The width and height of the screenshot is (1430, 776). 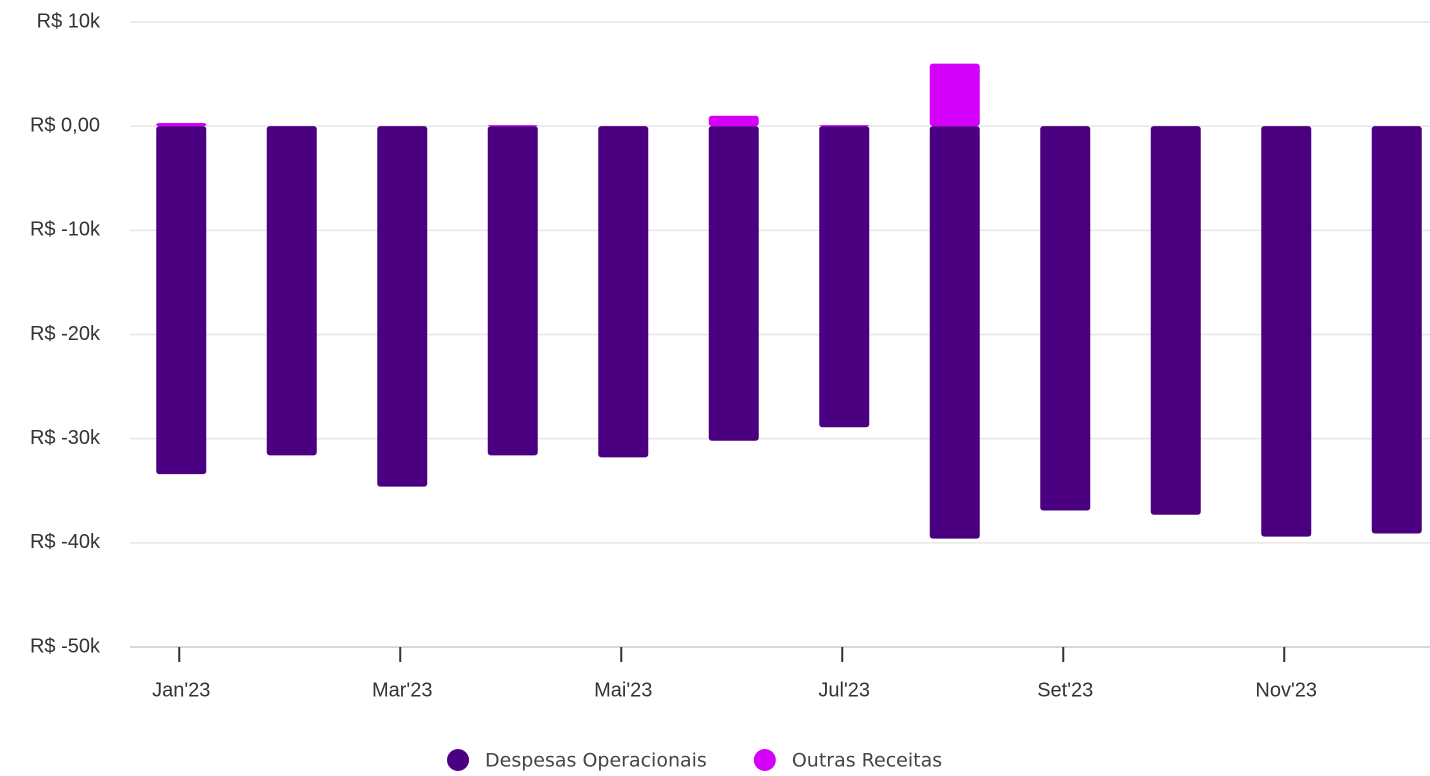 I want to click on y-tick-label: R$ -50k, so click(x=65, y=646).